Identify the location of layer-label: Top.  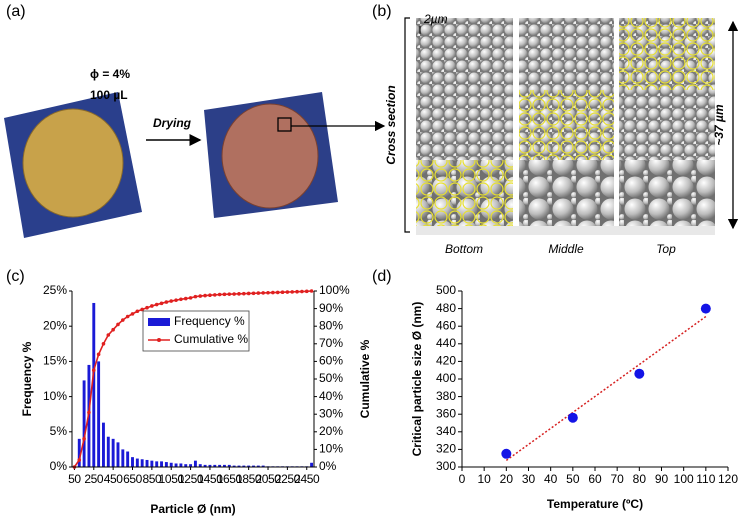
(666, 249).